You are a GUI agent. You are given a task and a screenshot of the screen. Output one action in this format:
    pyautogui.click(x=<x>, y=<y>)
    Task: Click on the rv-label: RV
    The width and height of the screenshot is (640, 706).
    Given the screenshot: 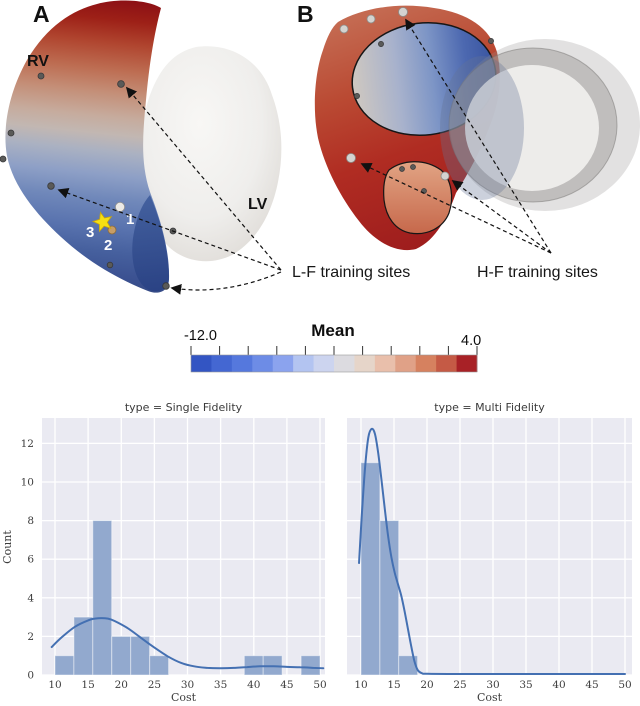 What is the action you would take?
    pyautogui.click(x=38, y=61)
    